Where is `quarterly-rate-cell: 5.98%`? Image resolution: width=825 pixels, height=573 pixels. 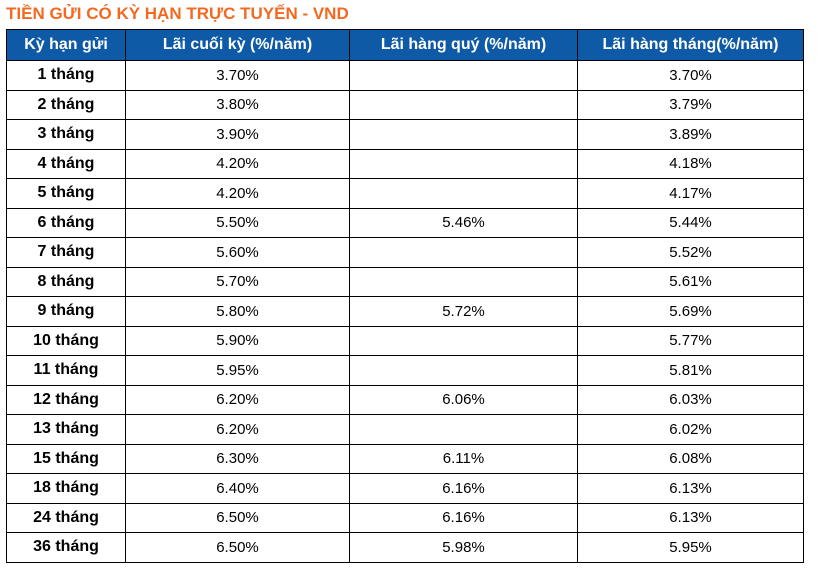
quarterly-rate-cell: 5.98% is located at coordinates (463, 547).